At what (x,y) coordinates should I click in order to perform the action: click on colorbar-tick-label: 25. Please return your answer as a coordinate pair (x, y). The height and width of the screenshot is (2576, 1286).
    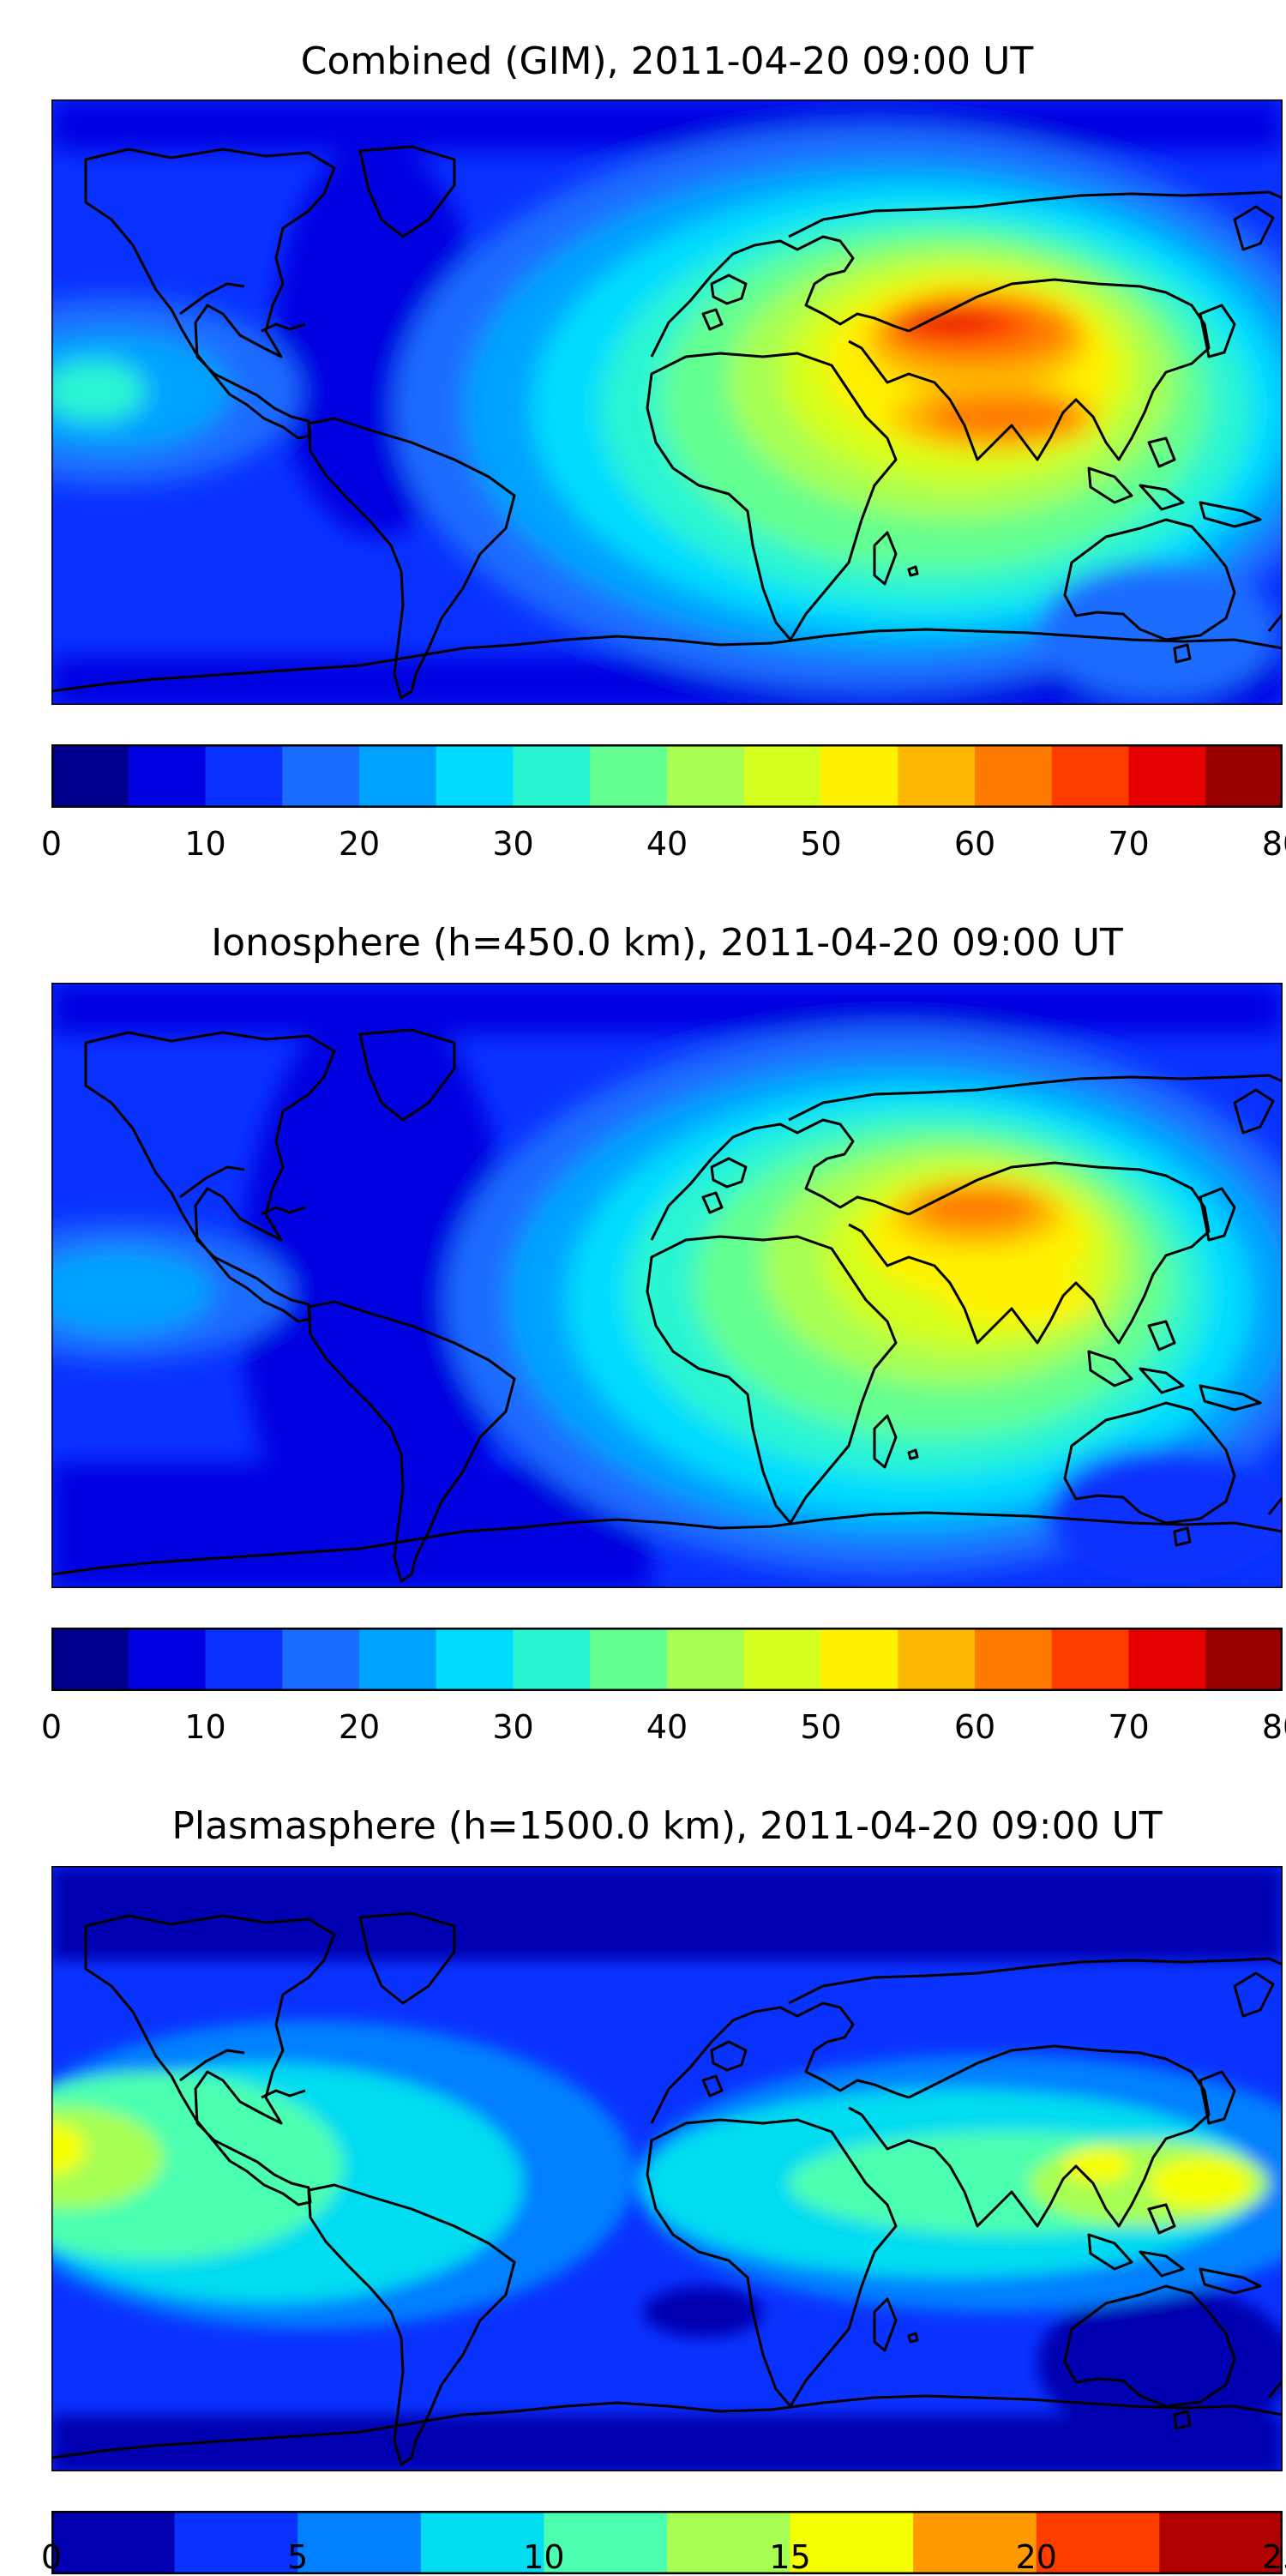
    Looking at the image, I should click on (1273, 2557).